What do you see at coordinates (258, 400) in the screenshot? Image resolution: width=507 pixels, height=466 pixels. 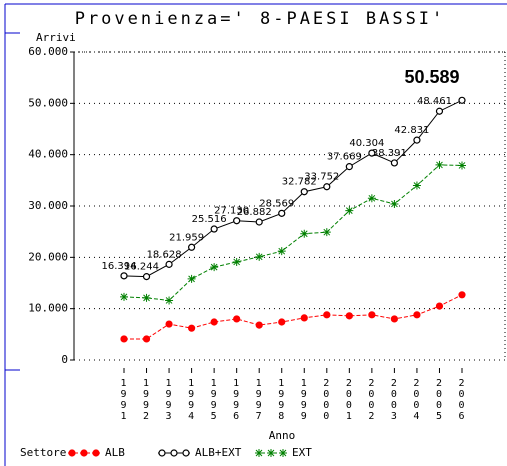 I see `x-tick-label: 1997` at bounding box center [258, 400].